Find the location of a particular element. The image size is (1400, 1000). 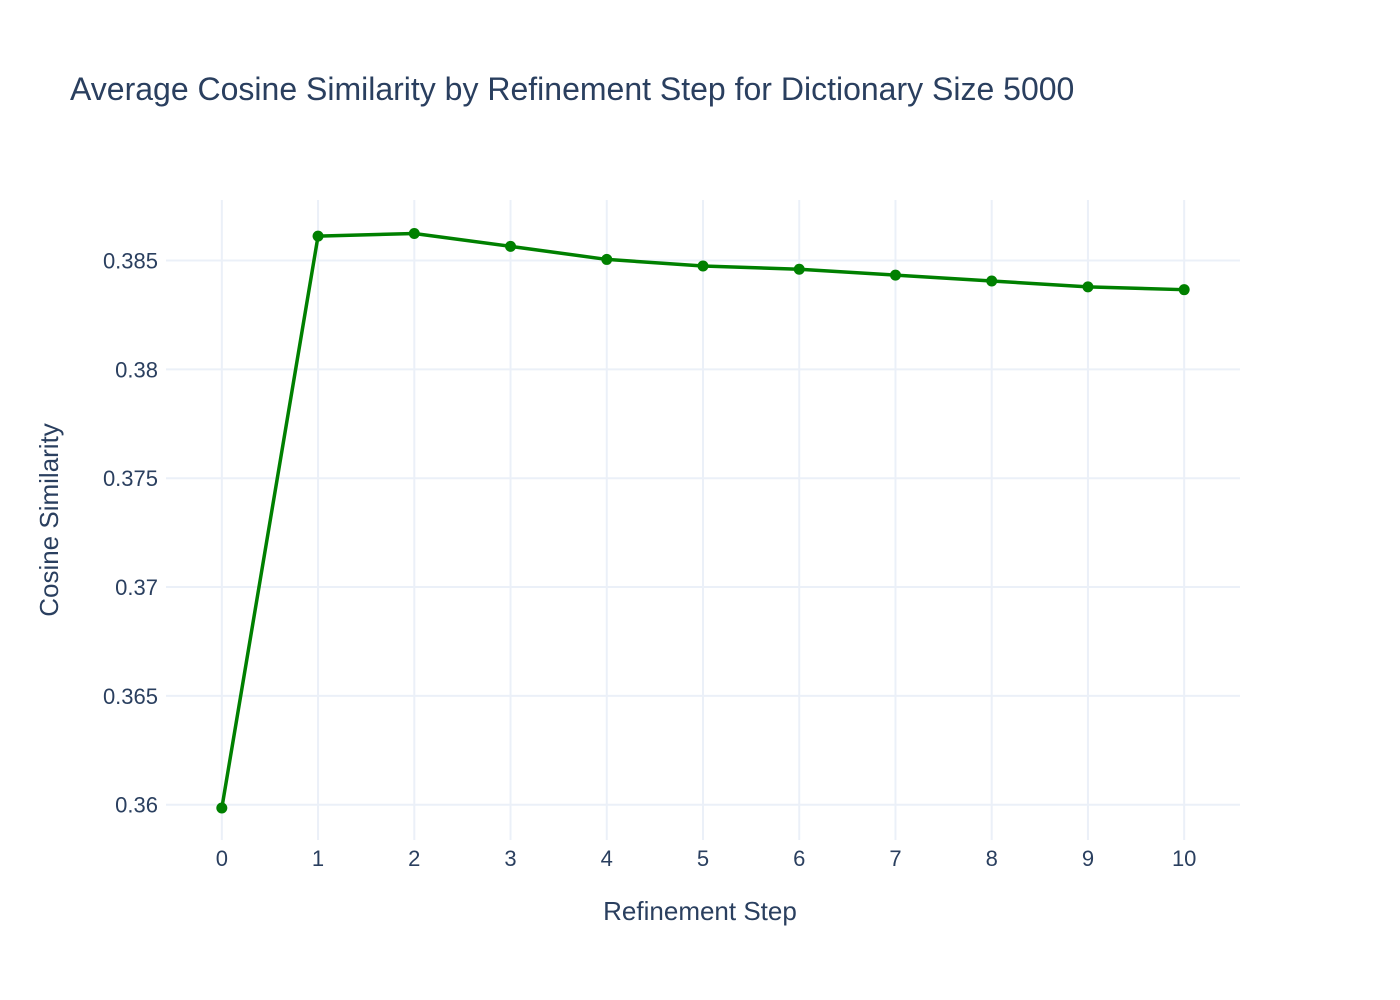

x-tick-label: 6 is located at coordinates (799, 858).